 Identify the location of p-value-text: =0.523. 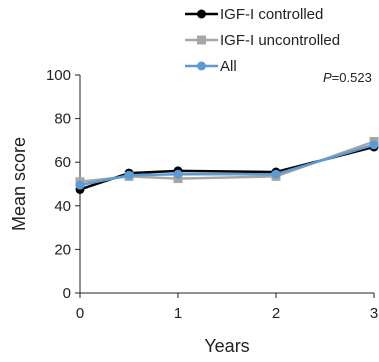
(352, 77).